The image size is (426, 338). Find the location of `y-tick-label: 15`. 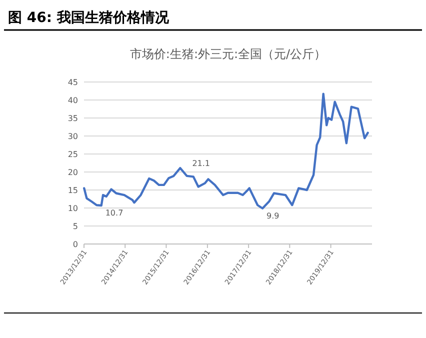

y-tick-label: 15 is located at coordinates (73, 190).